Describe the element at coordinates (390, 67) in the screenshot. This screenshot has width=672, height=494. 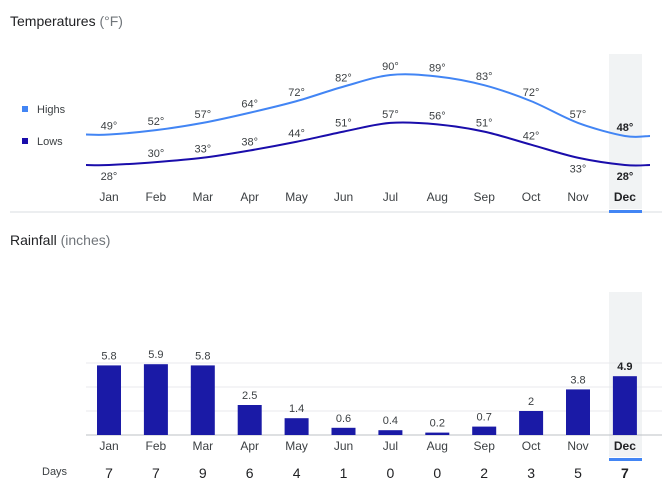
I see `highs-label-jul: 90°` at that location.